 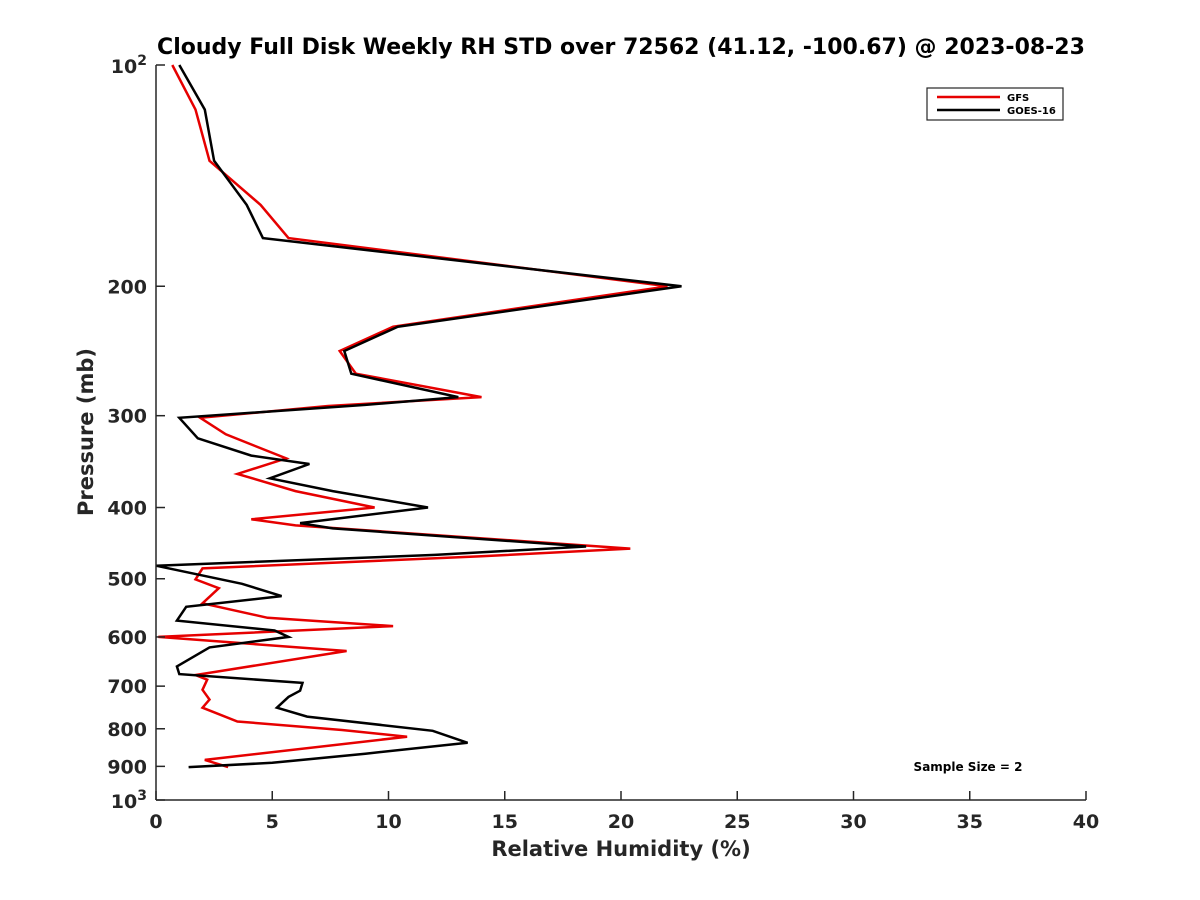 What do you see at coordinates (970, 822) in the screenshot?
I see `x-tick-label: 35` at bounding box center [970, 822].